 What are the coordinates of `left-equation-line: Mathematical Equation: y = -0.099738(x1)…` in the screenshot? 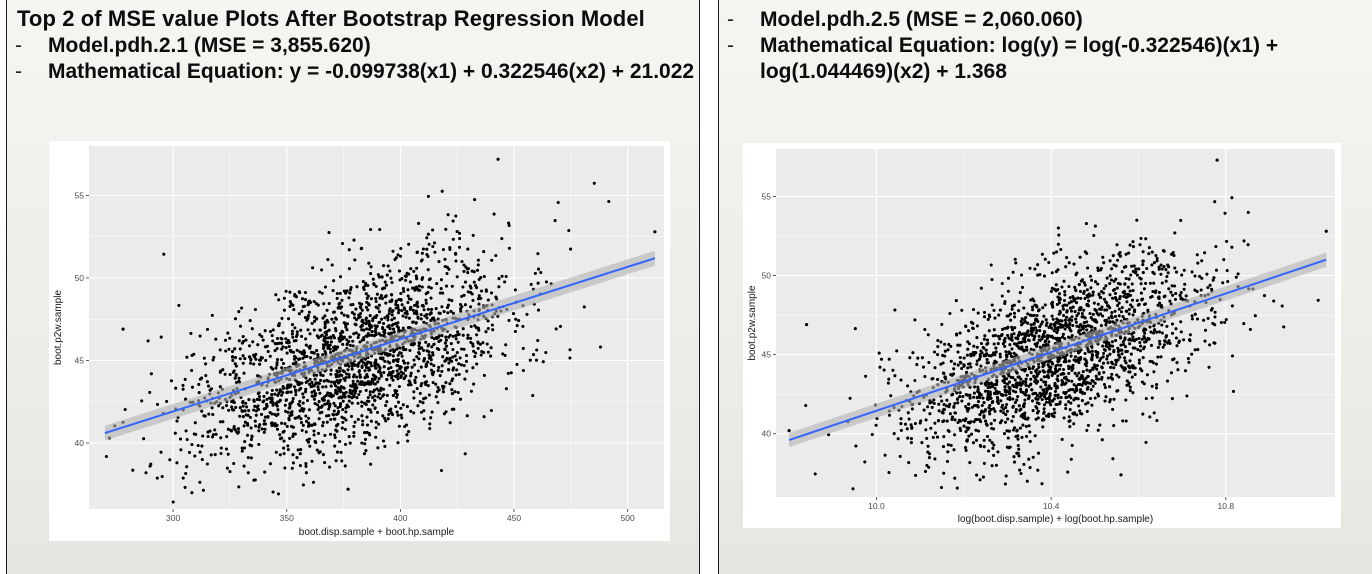 It's located at (371, 71).